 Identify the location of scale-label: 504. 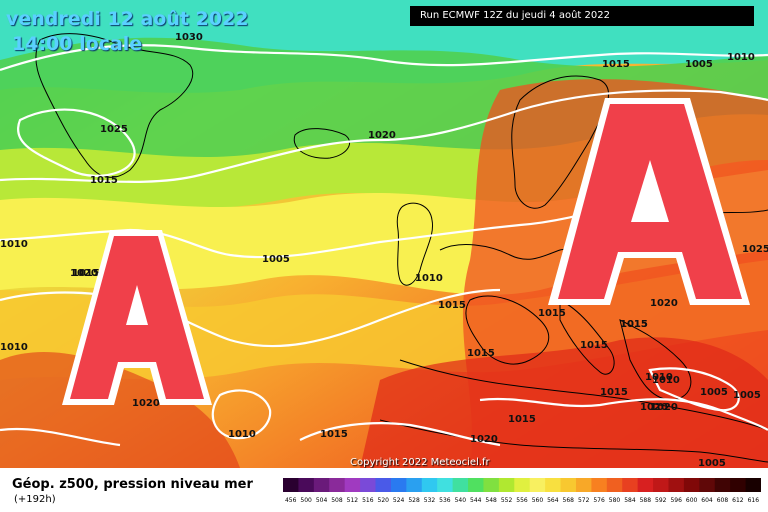
(322, 500).